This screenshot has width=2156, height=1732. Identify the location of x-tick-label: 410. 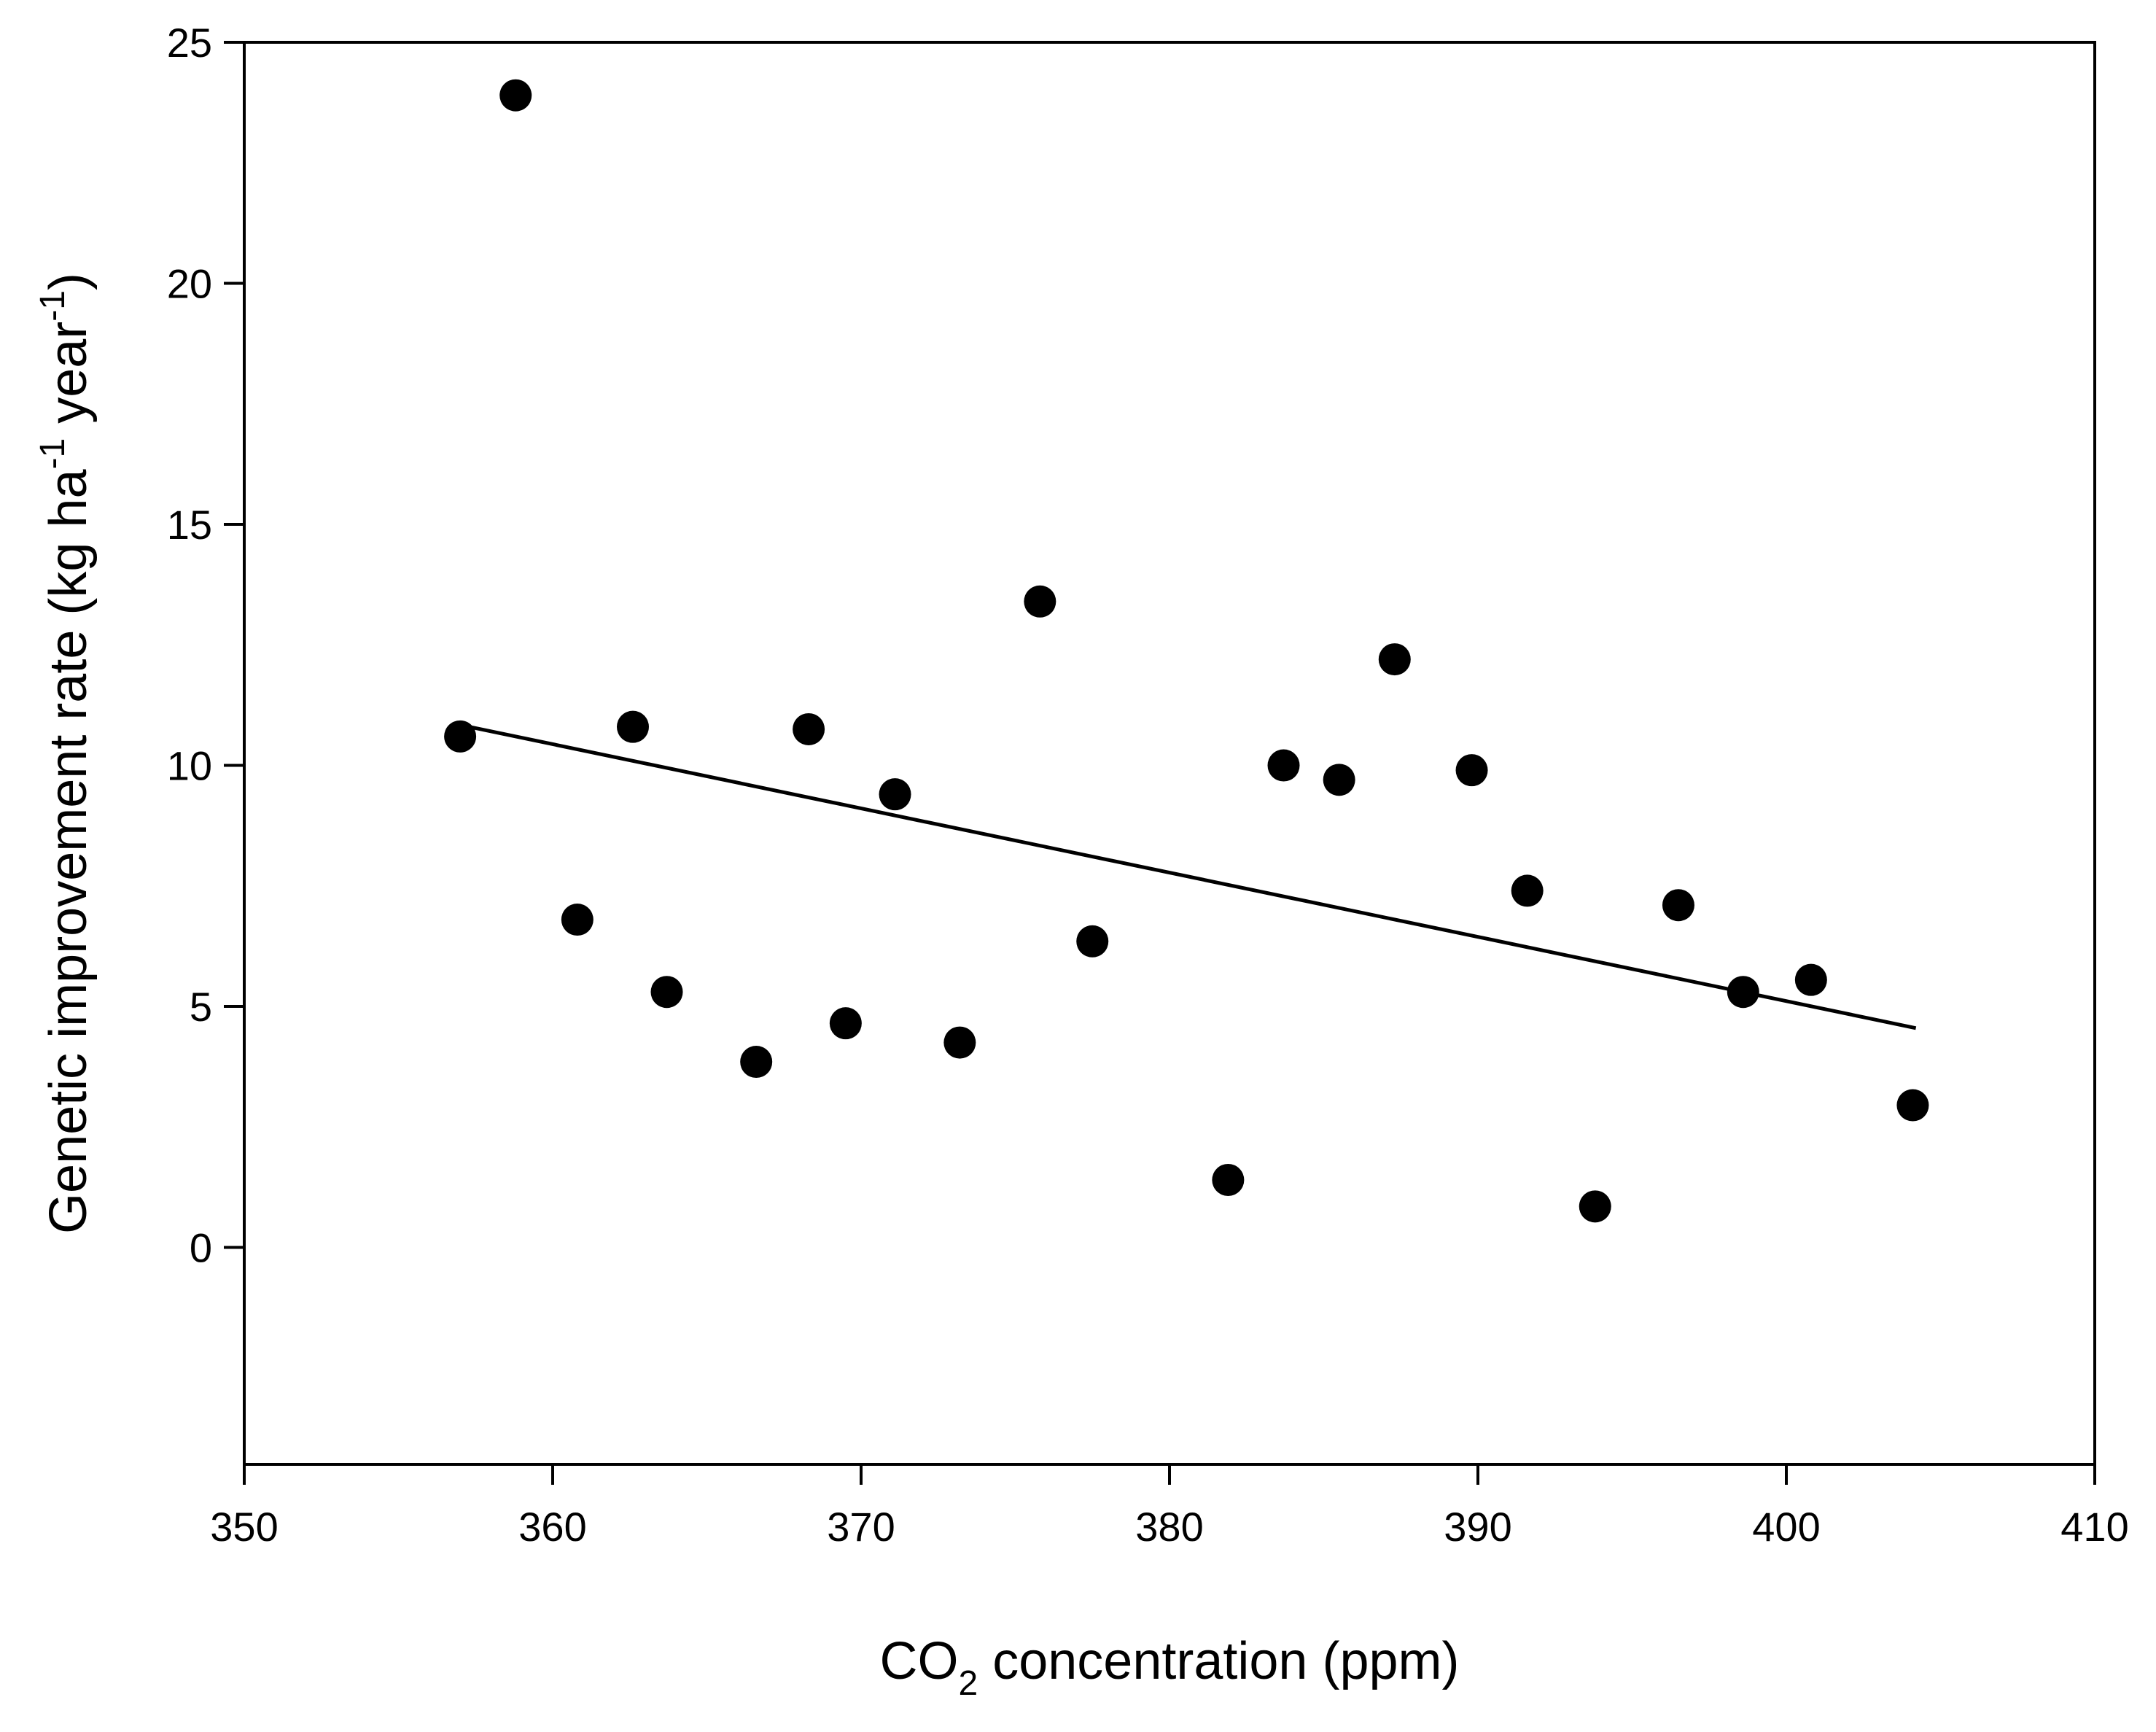
(2094, 1527).